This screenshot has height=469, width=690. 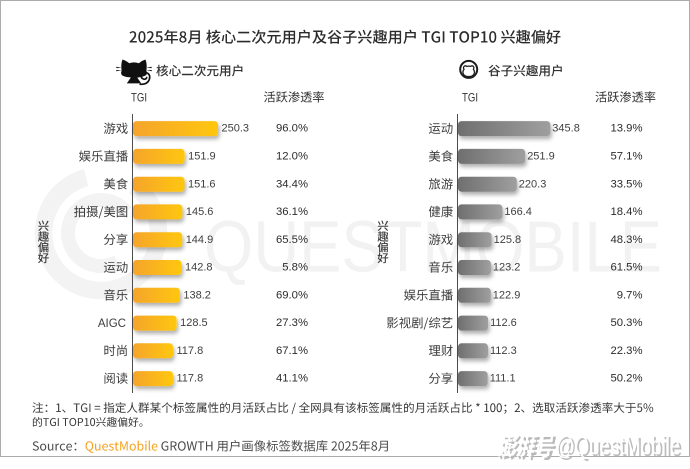 I want to click on svg-text: 18.4%, so click(x=626, y=212).